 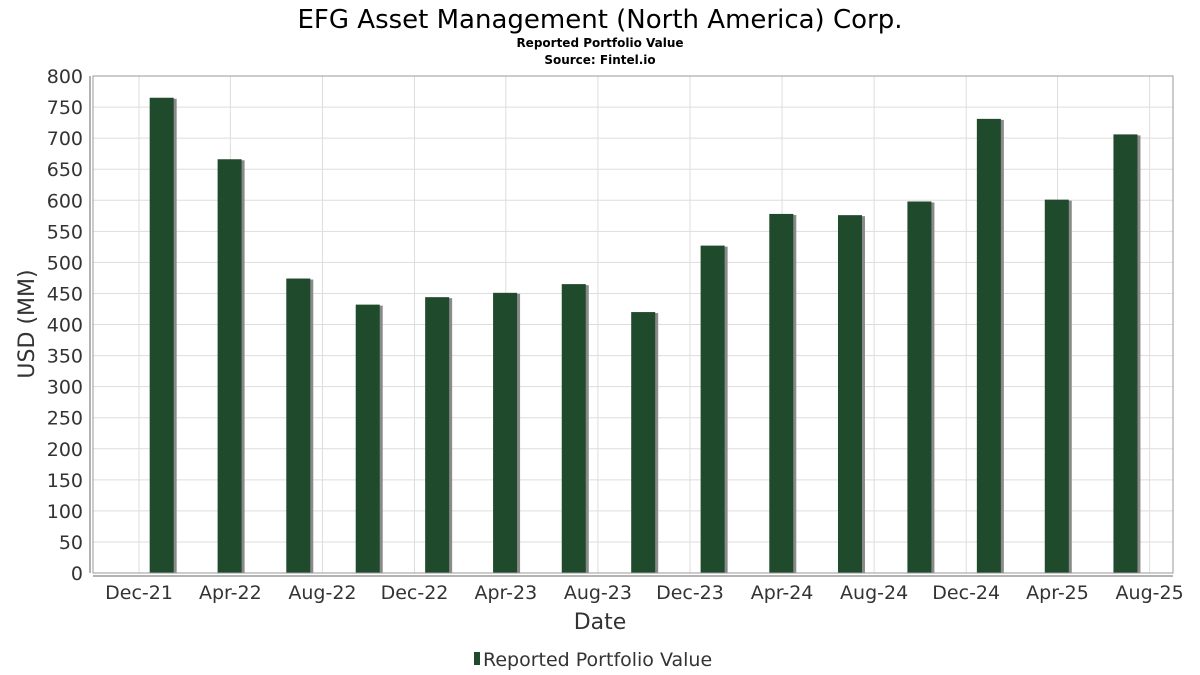 What do you see at coordinates (600, 622) in the screenshot?
I see `x-axis-label: Date` at bounding box center [600, 622].